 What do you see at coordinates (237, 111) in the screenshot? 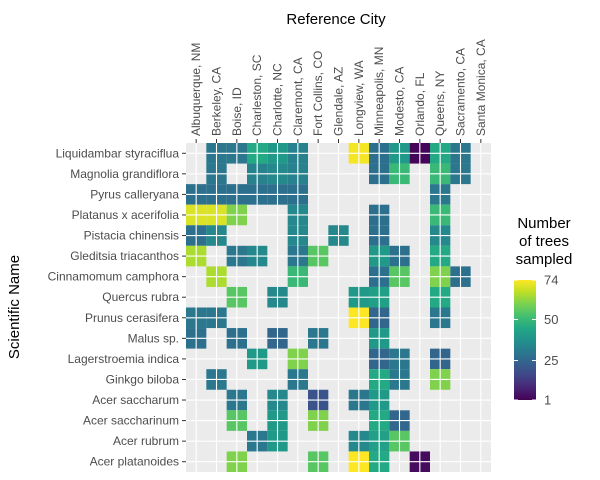
I see `x-tick-label: Boise, ID` at bounding box center [237, 111].